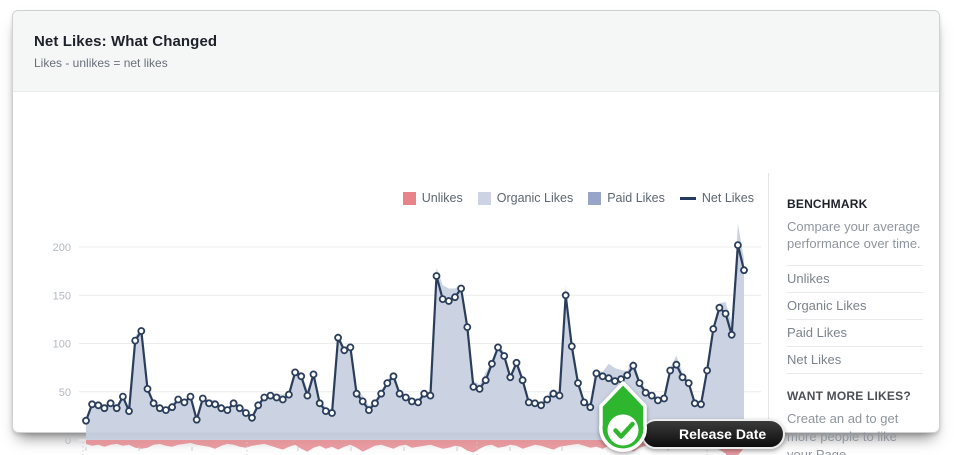 The width and height of the screenshot is (954, 455). What do you see at coordinates (62, 345) in the screenshot?
I see `svg-text: 100` at bounding box center [62, 345].